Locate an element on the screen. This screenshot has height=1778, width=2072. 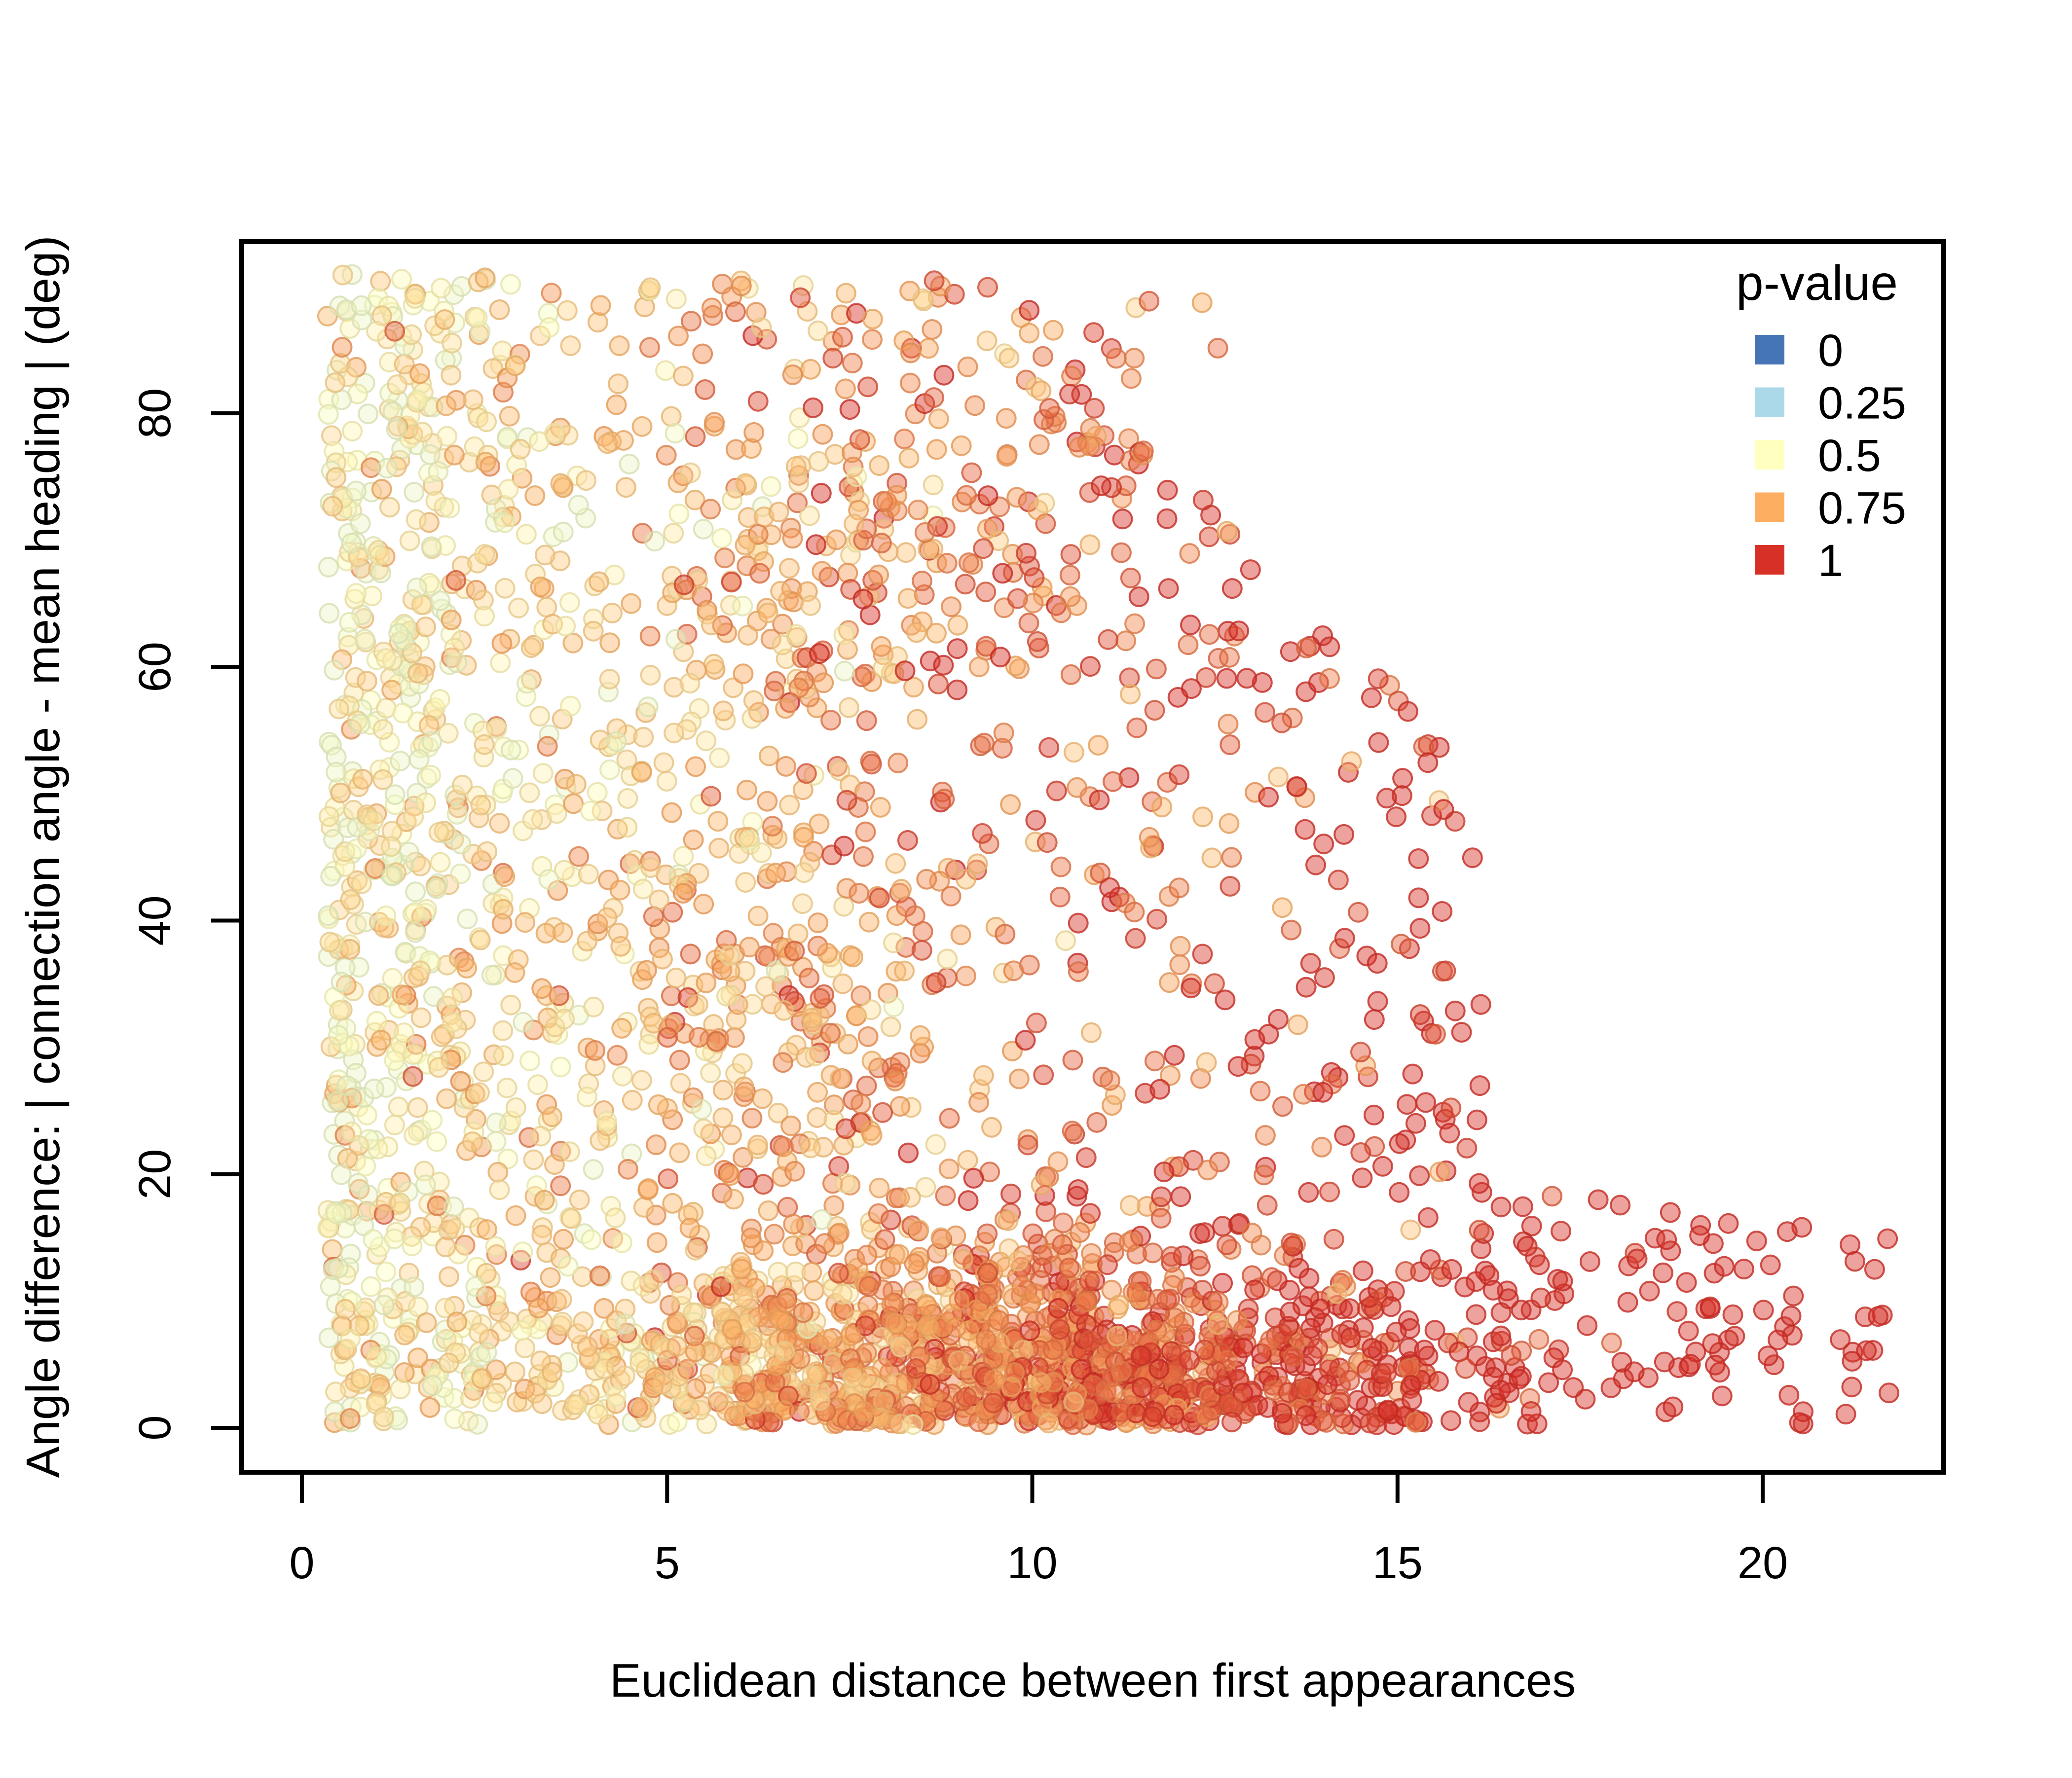
legend-entries: 00.250.50.751 is located at coordinates (1831, 456).